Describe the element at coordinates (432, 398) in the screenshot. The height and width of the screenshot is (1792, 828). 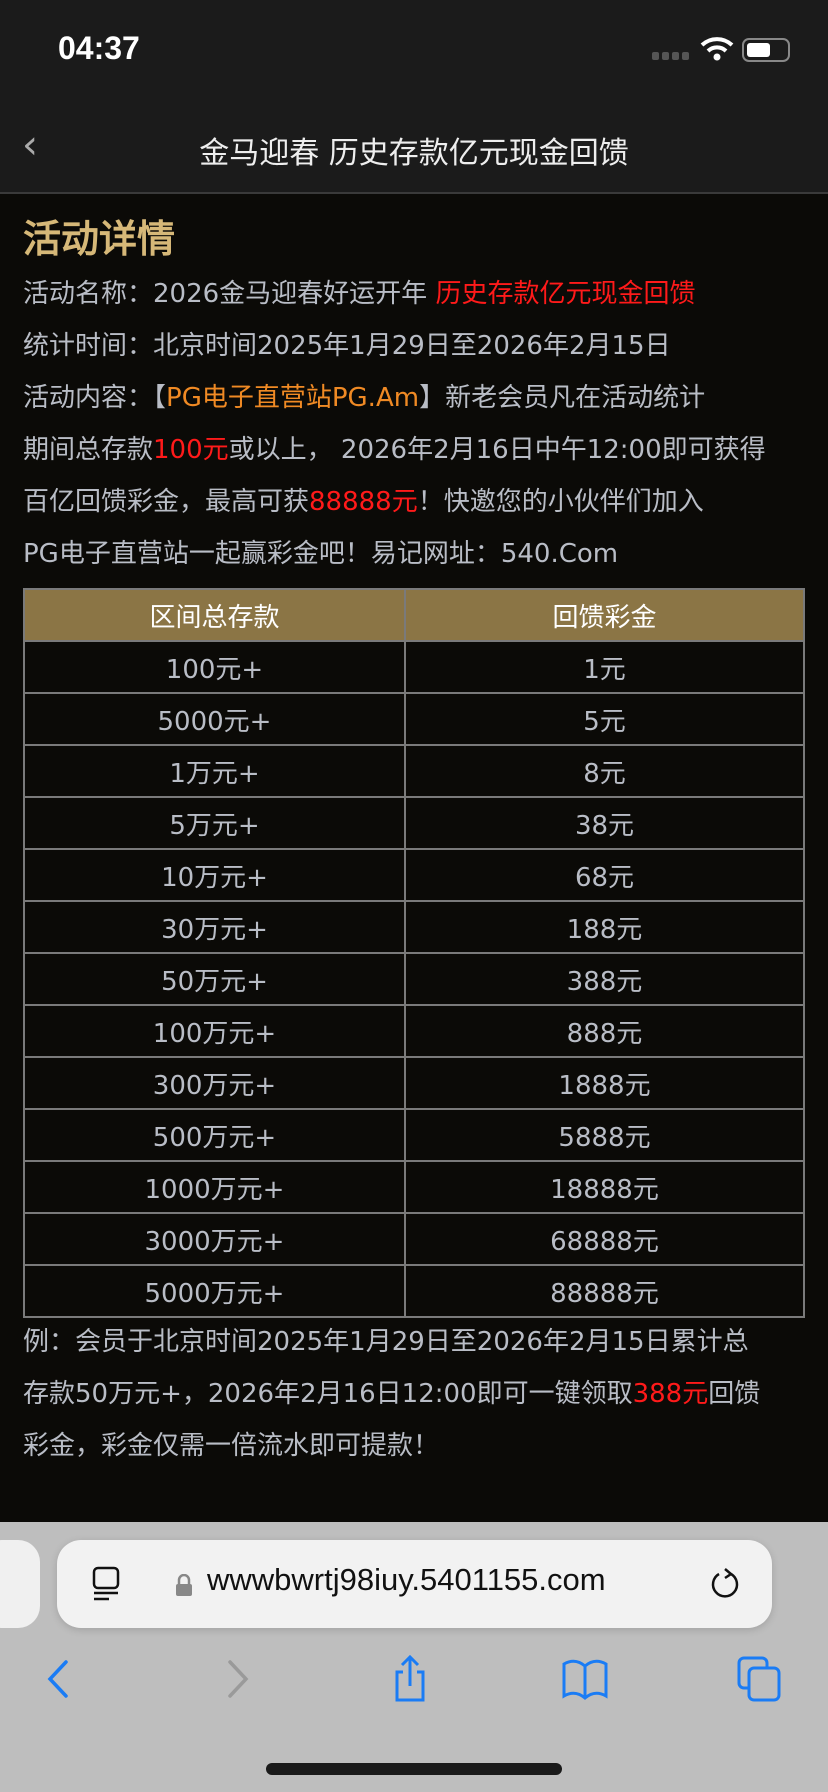
I see `bracket: 】` at that location.